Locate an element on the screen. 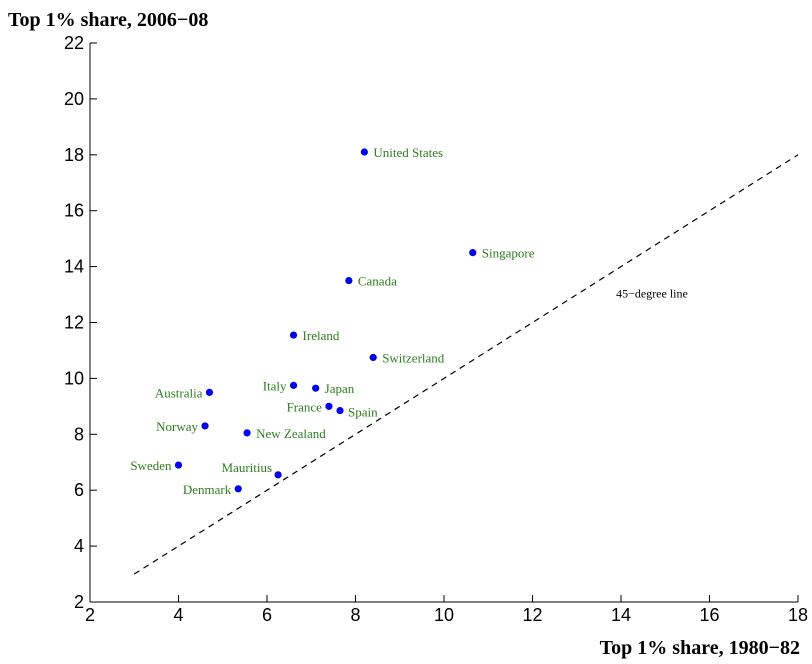 Image resolution: width=812 pixels, height=664 pixels. data-point-label: France is located at coordinates (305, 406).